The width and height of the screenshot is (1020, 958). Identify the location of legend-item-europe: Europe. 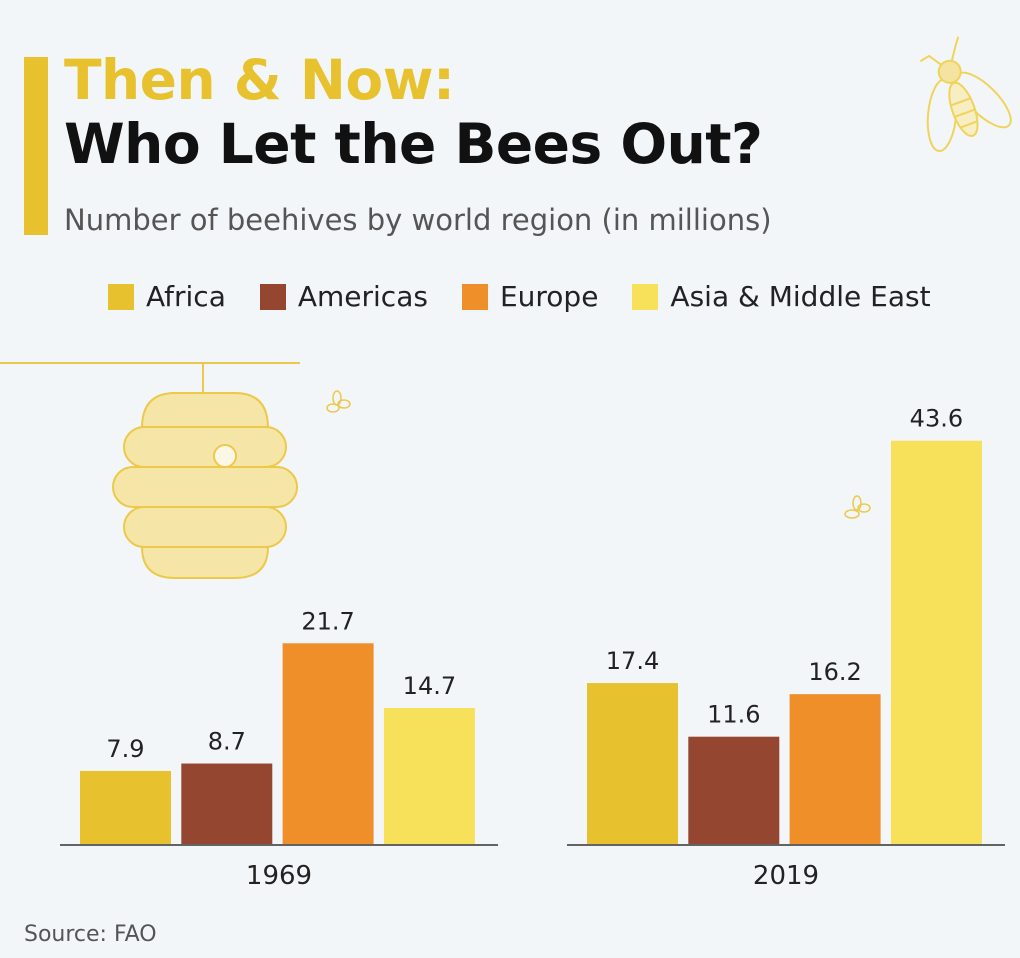
(530, 296).